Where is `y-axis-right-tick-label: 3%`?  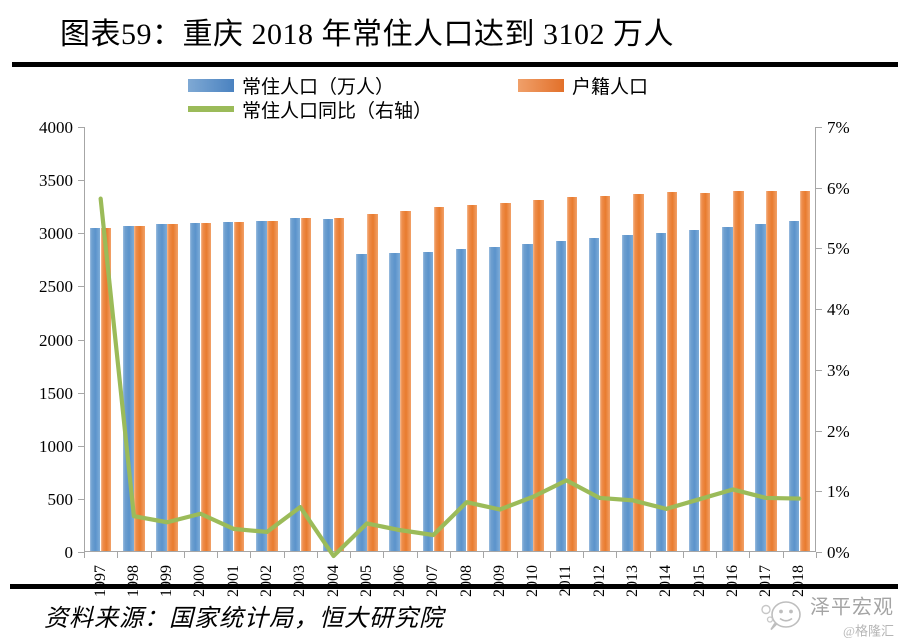 y-axis-right-tick-label: 3% is located at coordinates (838, 370).